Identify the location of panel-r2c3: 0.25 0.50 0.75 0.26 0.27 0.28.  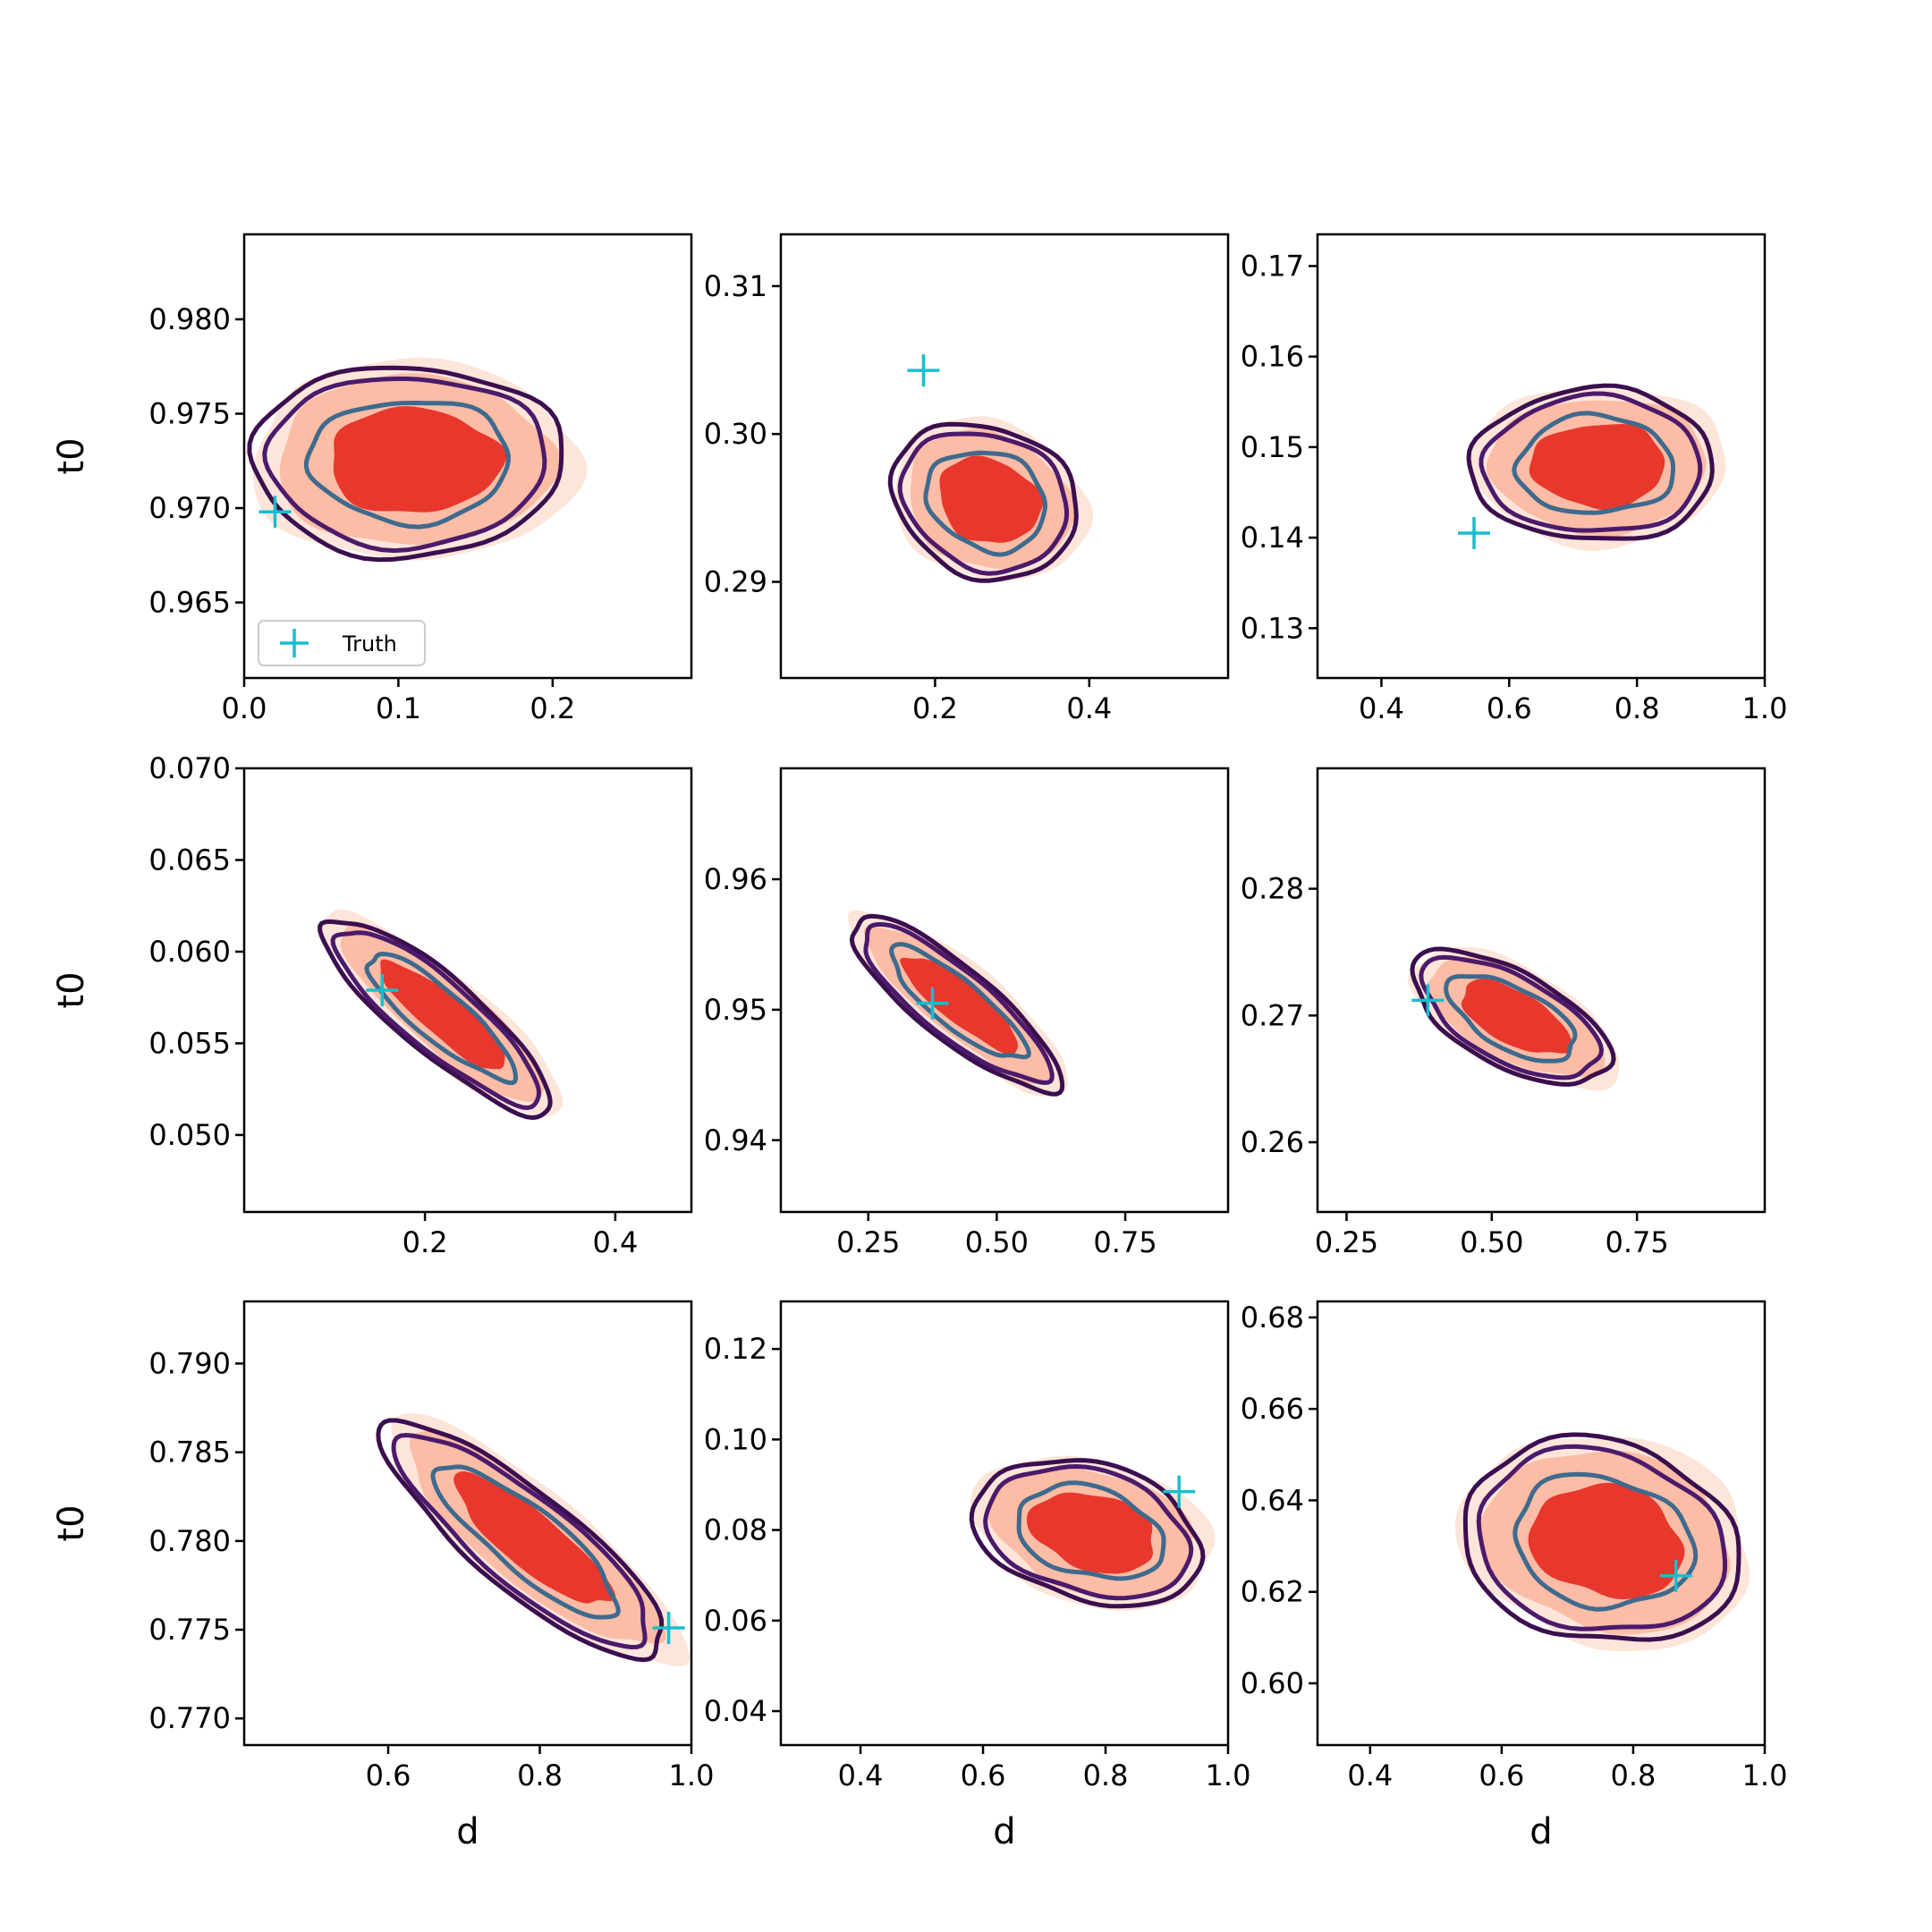
(1504, 1013).